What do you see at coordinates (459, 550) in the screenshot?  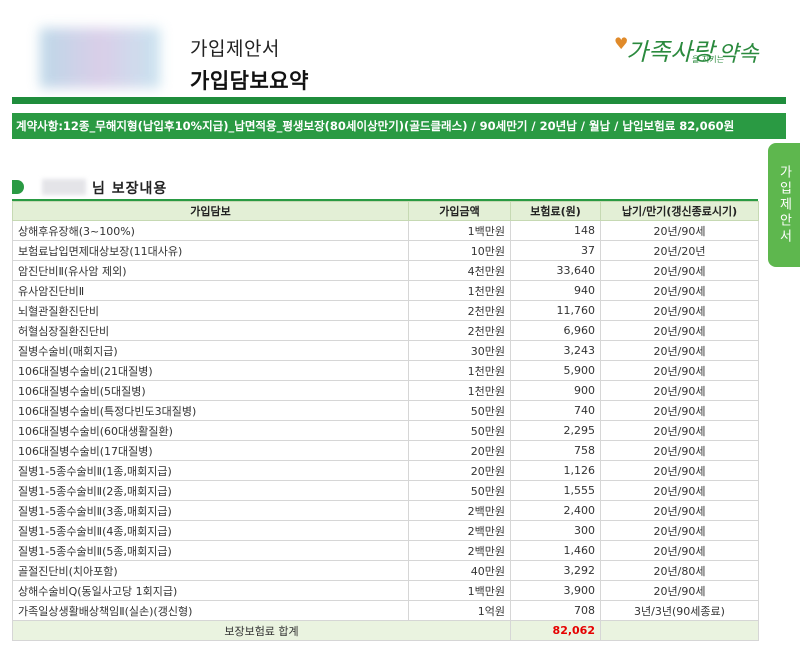 I see `coverage-amount: 2백만원` at bounding box center [459, 550].